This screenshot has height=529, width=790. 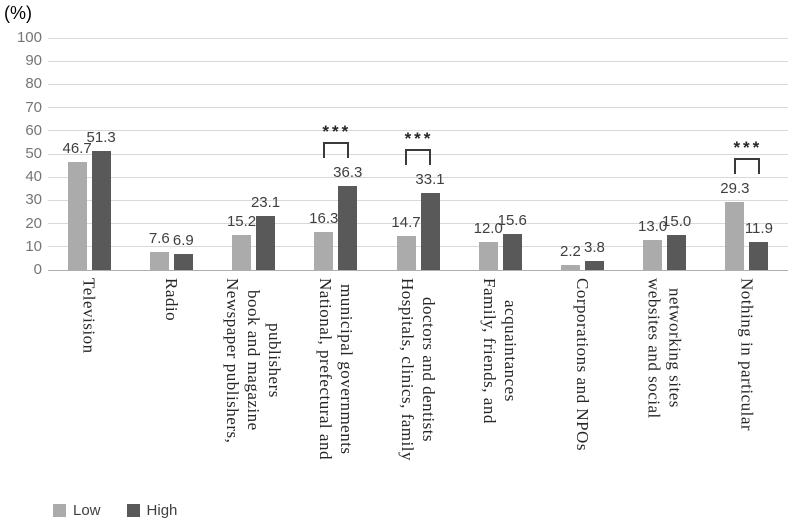 I want to click on legend-item-low: Low, so click(x=77, y=510).